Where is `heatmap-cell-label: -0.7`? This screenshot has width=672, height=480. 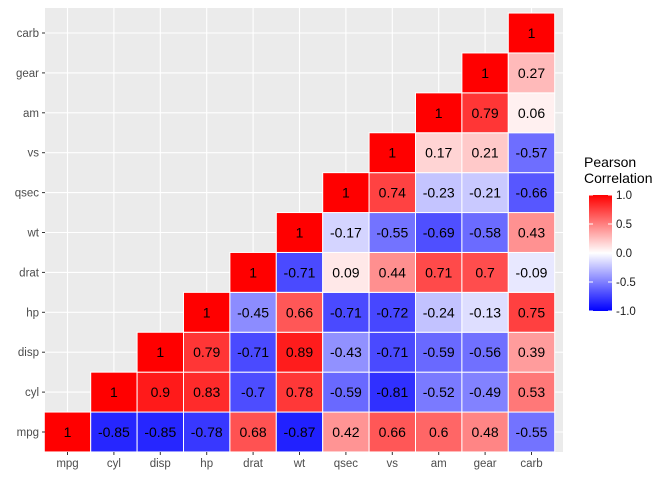 heatmap-cell-label: -0.7 is located at coordinates (253, 392).